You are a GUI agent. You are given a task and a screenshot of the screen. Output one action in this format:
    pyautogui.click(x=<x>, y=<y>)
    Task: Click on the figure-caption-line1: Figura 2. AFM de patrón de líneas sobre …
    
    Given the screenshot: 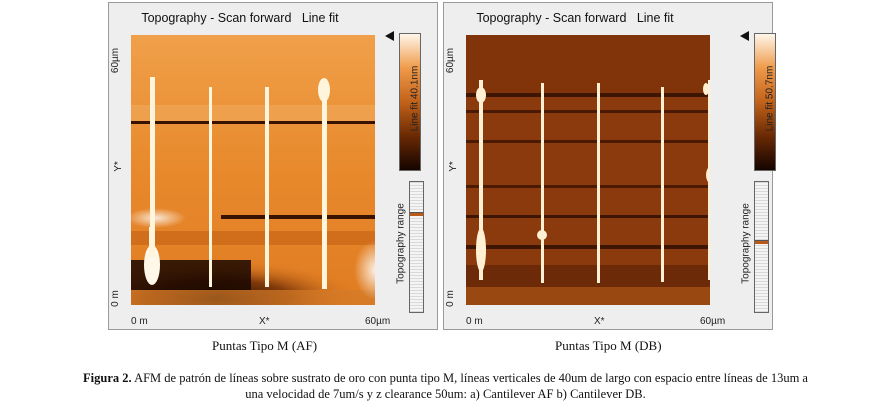 What is the action you would take?
    pyautogui.click(x=445, y=378)
    